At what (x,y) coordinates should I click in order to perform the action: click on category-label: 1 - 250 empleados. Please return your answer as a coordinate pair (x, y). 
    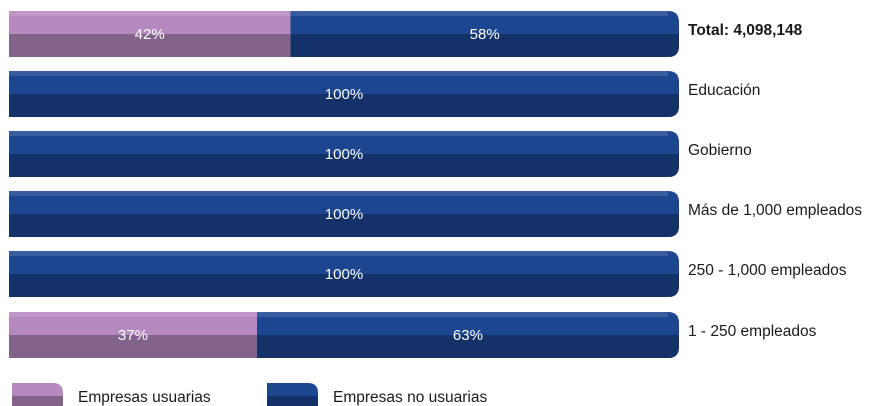
    Looking at the image, I should click on (752, 331).